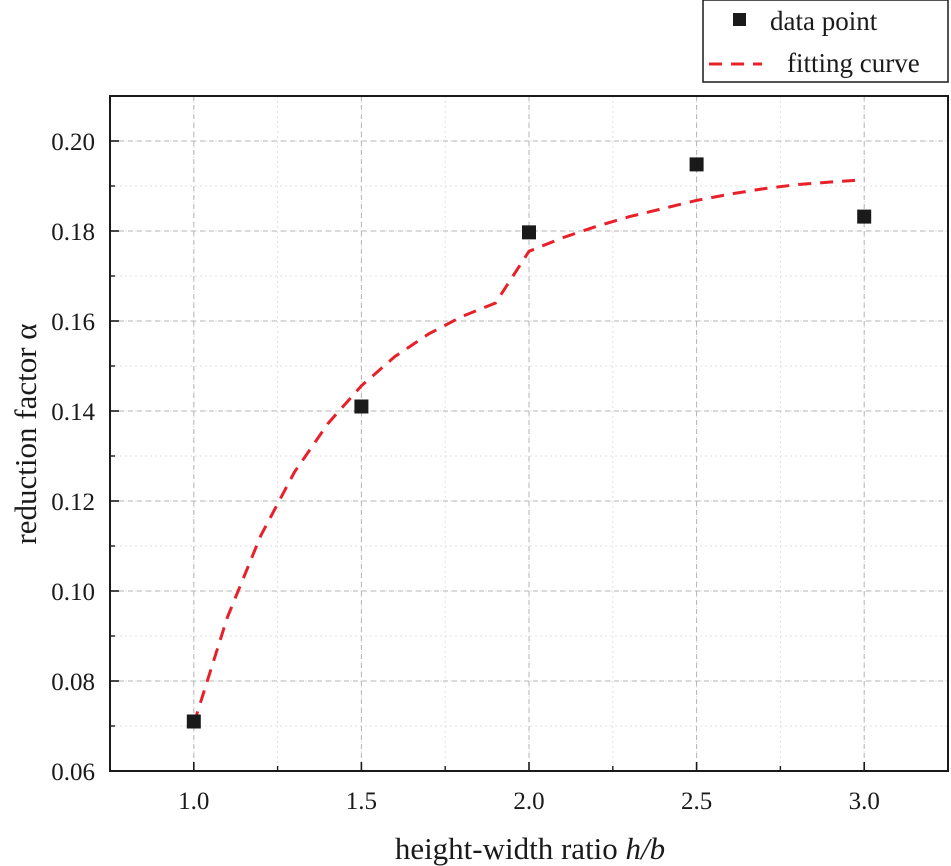 The height and width of the screenshot is (866, 951). Describe the element at coordinates (73, 682) in the screenshot. I see `y-tick-label: 0.08` at that location.